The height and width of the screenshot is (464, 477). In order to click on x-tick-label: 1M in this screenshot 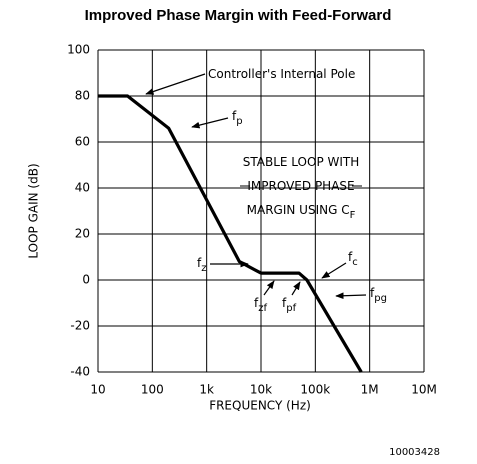, I will do `click(370, 390)`.